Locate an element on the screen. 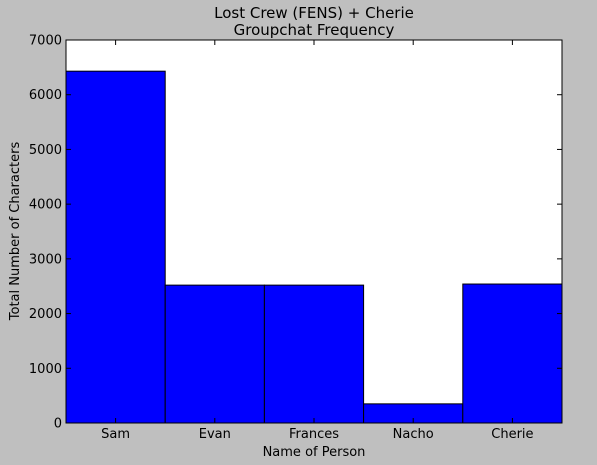 The width and height of the screenshot is (597, 465). chart-title-line2: Groupchat Frequency is located at coordinates (314, 30).